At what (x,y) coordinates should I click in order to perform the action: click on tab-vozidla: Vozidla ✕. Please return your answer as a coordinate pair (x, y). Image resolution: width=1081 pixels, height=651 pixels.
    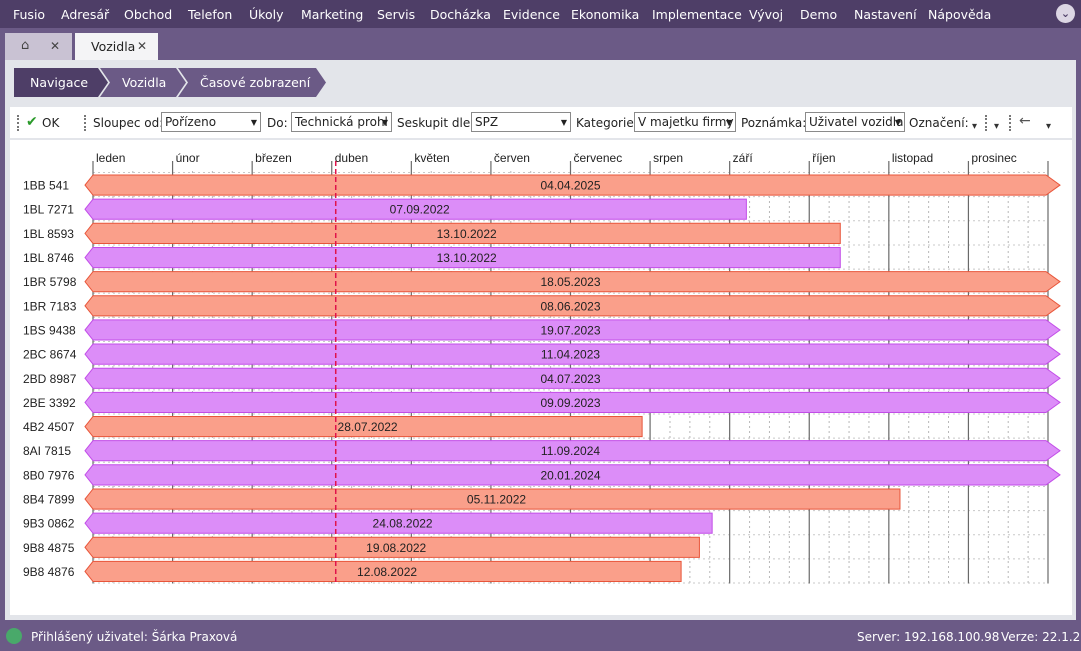
    Looking at the image, I should click on (116, 46).